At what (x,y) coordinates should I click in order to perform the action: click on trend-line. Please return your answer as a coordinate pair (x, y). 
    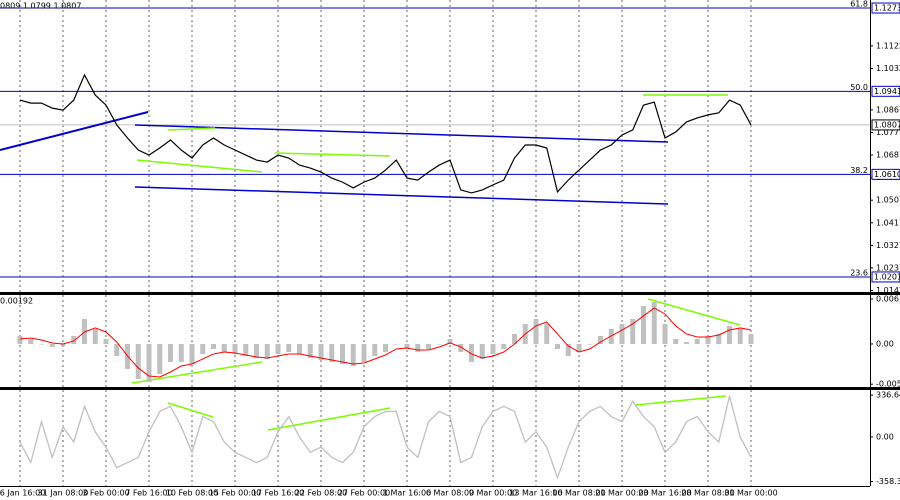
    Looking at the image, I should click on (74, 131).